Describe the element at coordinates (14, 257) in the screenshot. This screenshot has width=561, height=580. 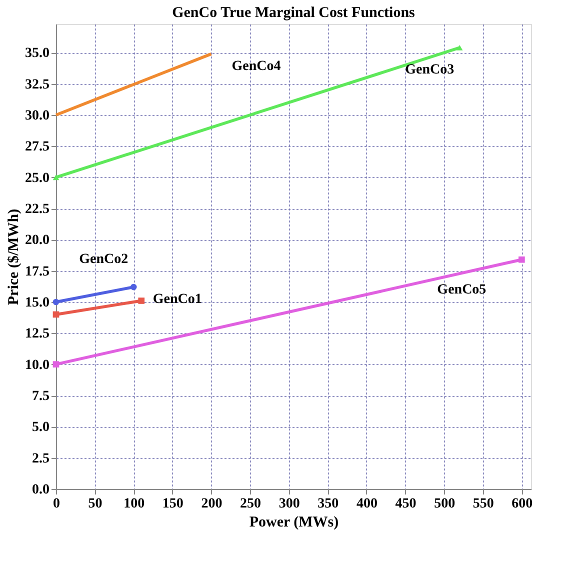
I see `y-axis-title: Price ($/MWh)` at that location.